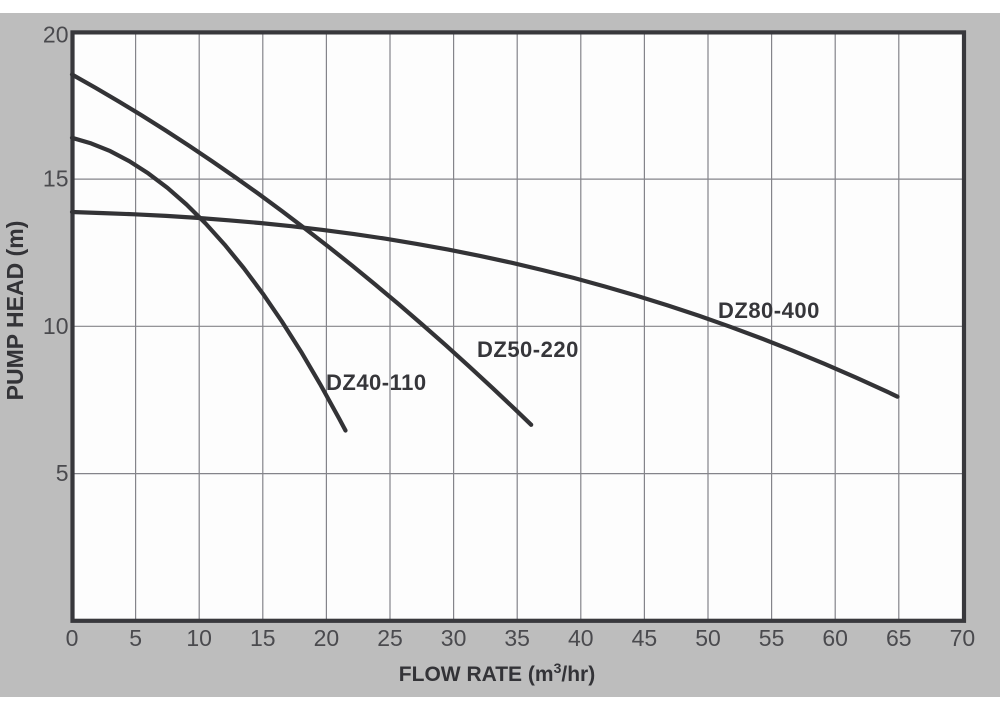  What do you see at coordinates (517, 638) in the screenshot?
I see `svg-text: 35` at bounding box center [517, 638].